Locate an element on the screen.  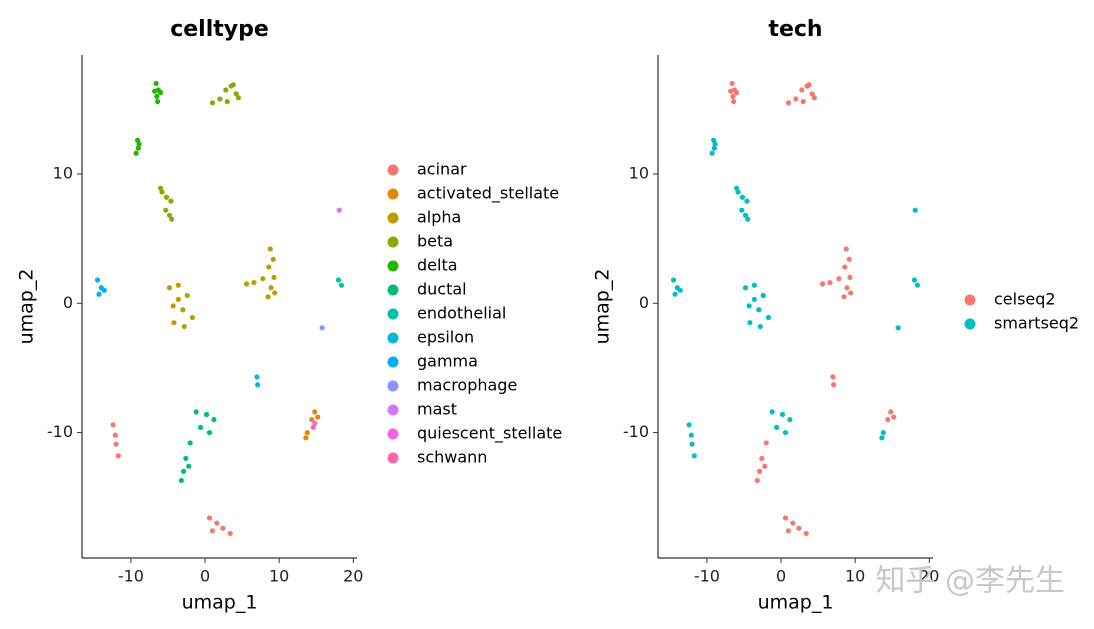
y-tick-label: 0 is located at coordinates (68, 302).